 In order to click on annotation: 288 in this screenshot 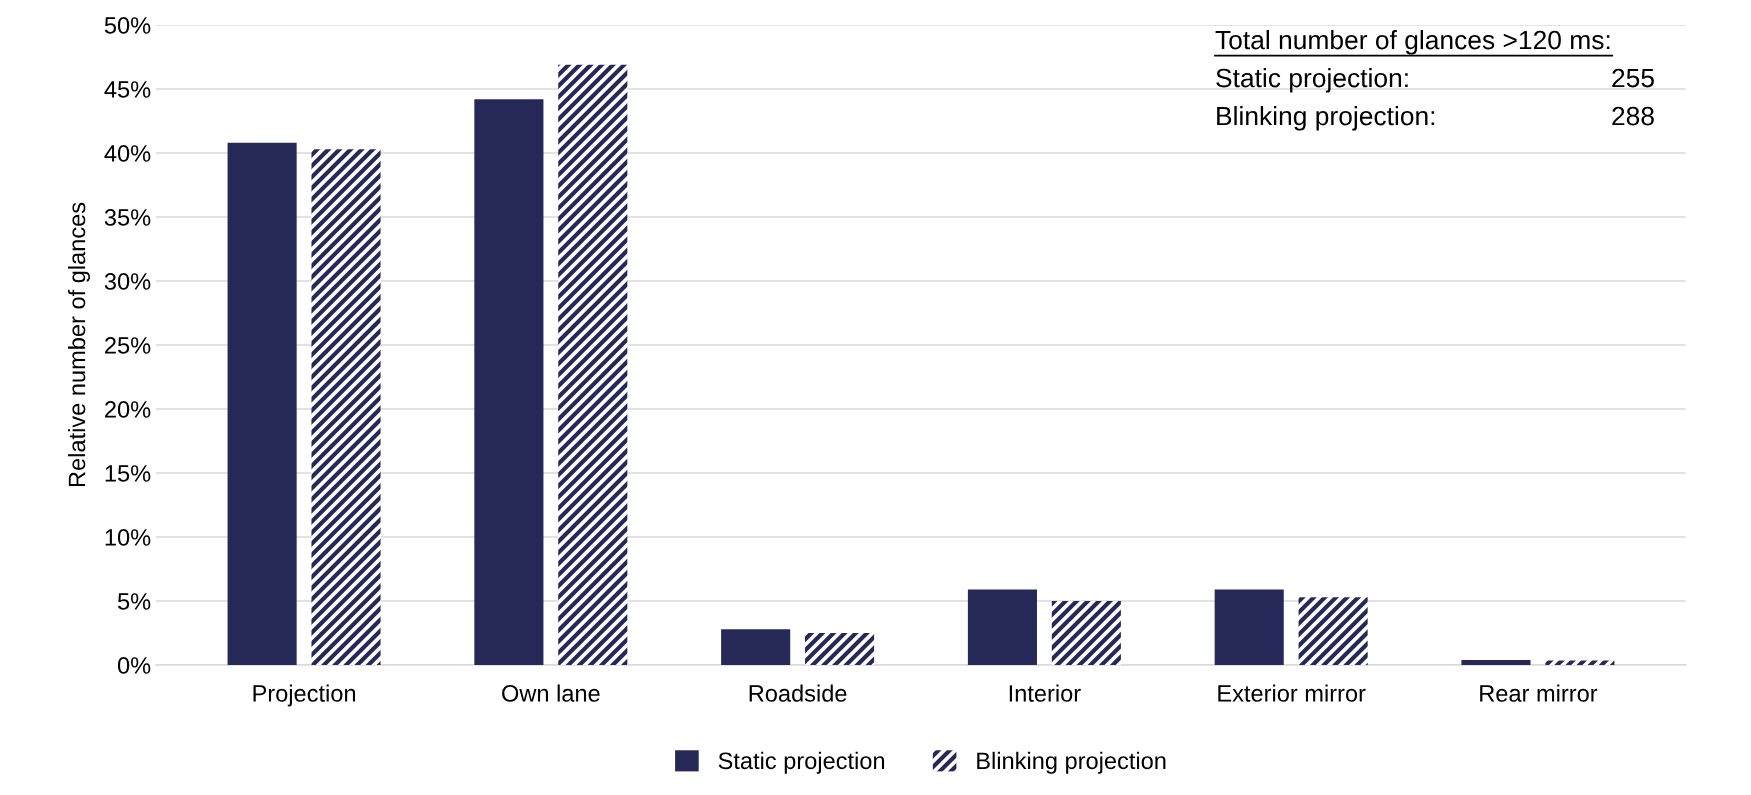, I will do `click(1633, 116)`.